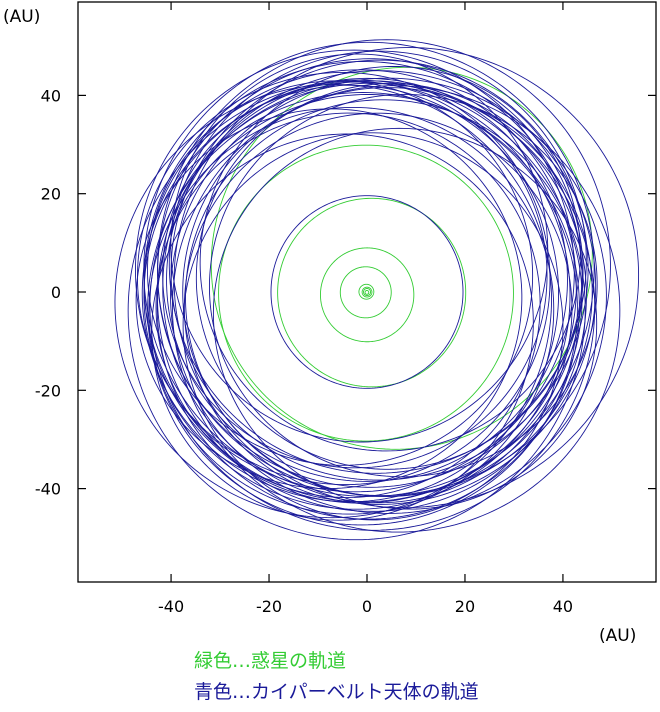 The height and width of the screenshot is (712, 660). What do you see at coordinates (269, 606) in the screenshot?
I see `x-tick-label: -20` at bounding box center [269, 606].